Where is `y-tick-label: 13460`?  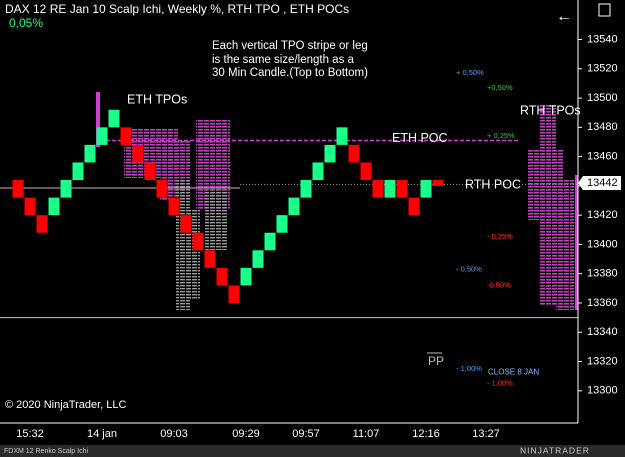
y-tick-label: 13460 is located at coordinates (602, 157).